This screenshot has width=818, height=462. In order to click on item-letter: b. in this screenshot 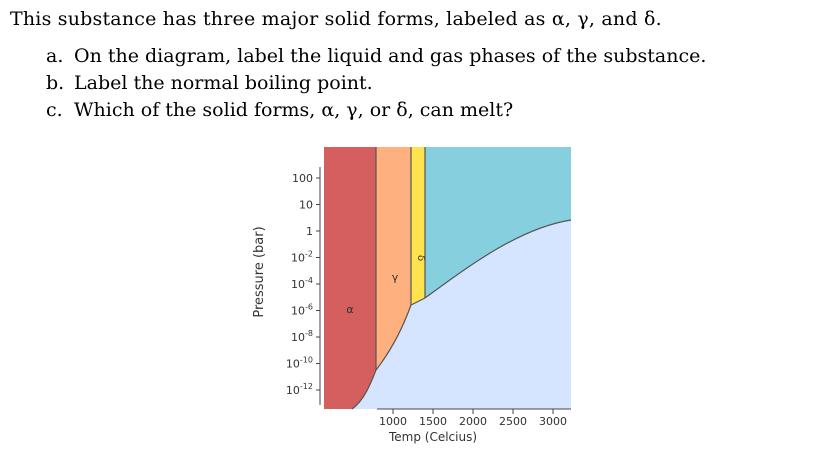, I will do `click(55, 83)`.